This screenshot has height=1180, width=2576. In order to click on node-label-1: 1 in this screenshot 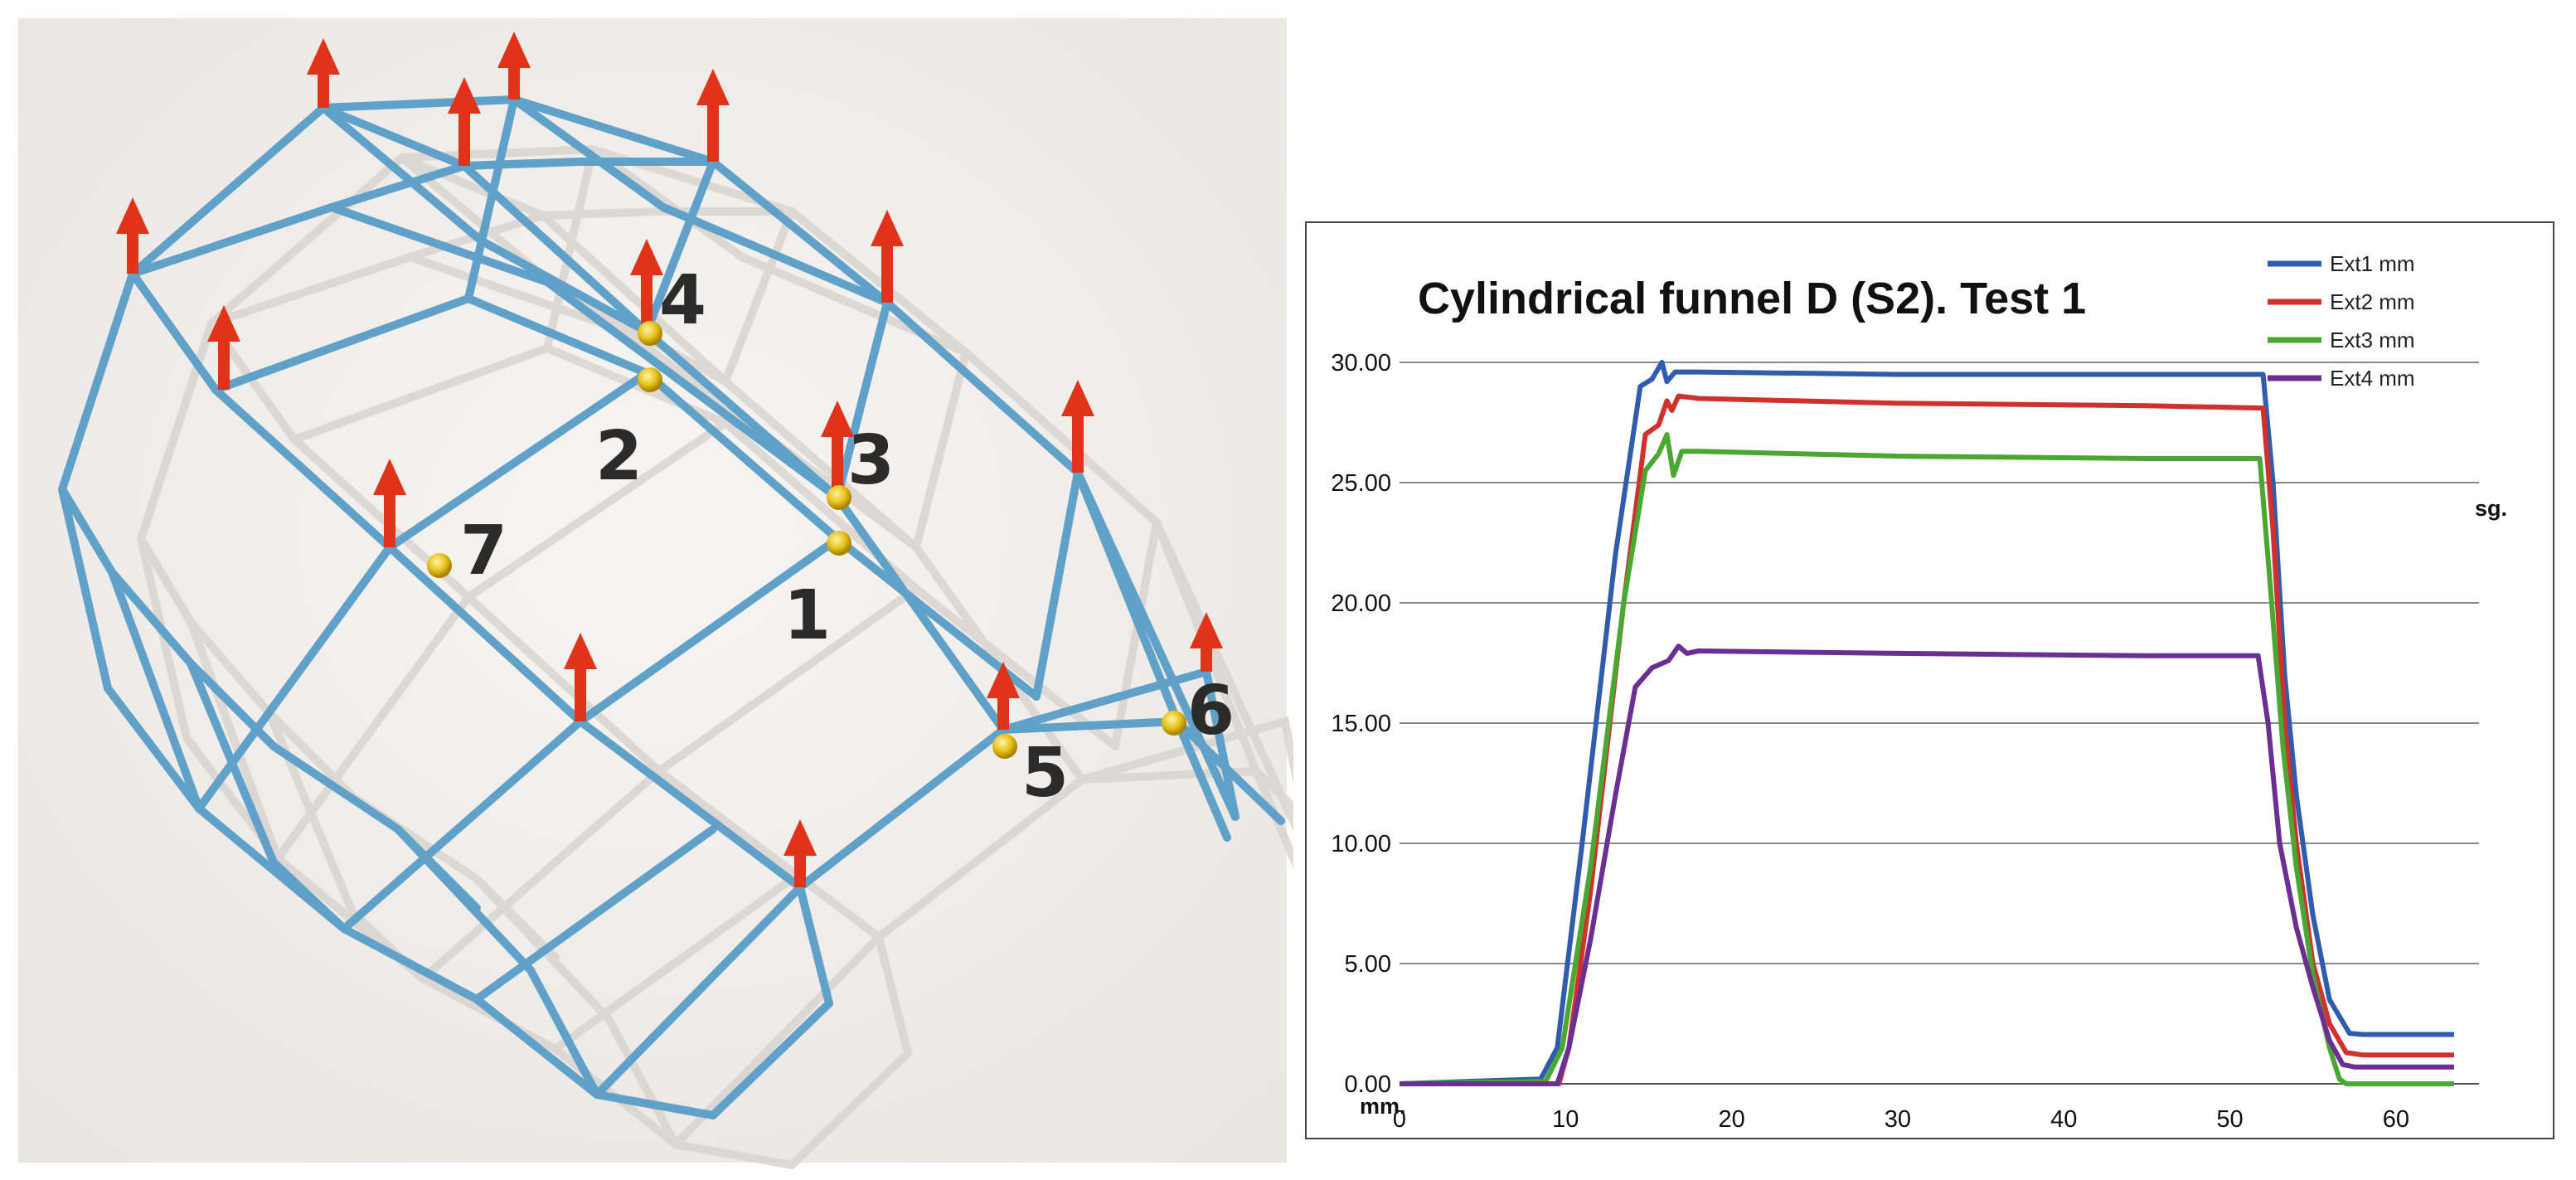, I will do `click(807, 615)`.